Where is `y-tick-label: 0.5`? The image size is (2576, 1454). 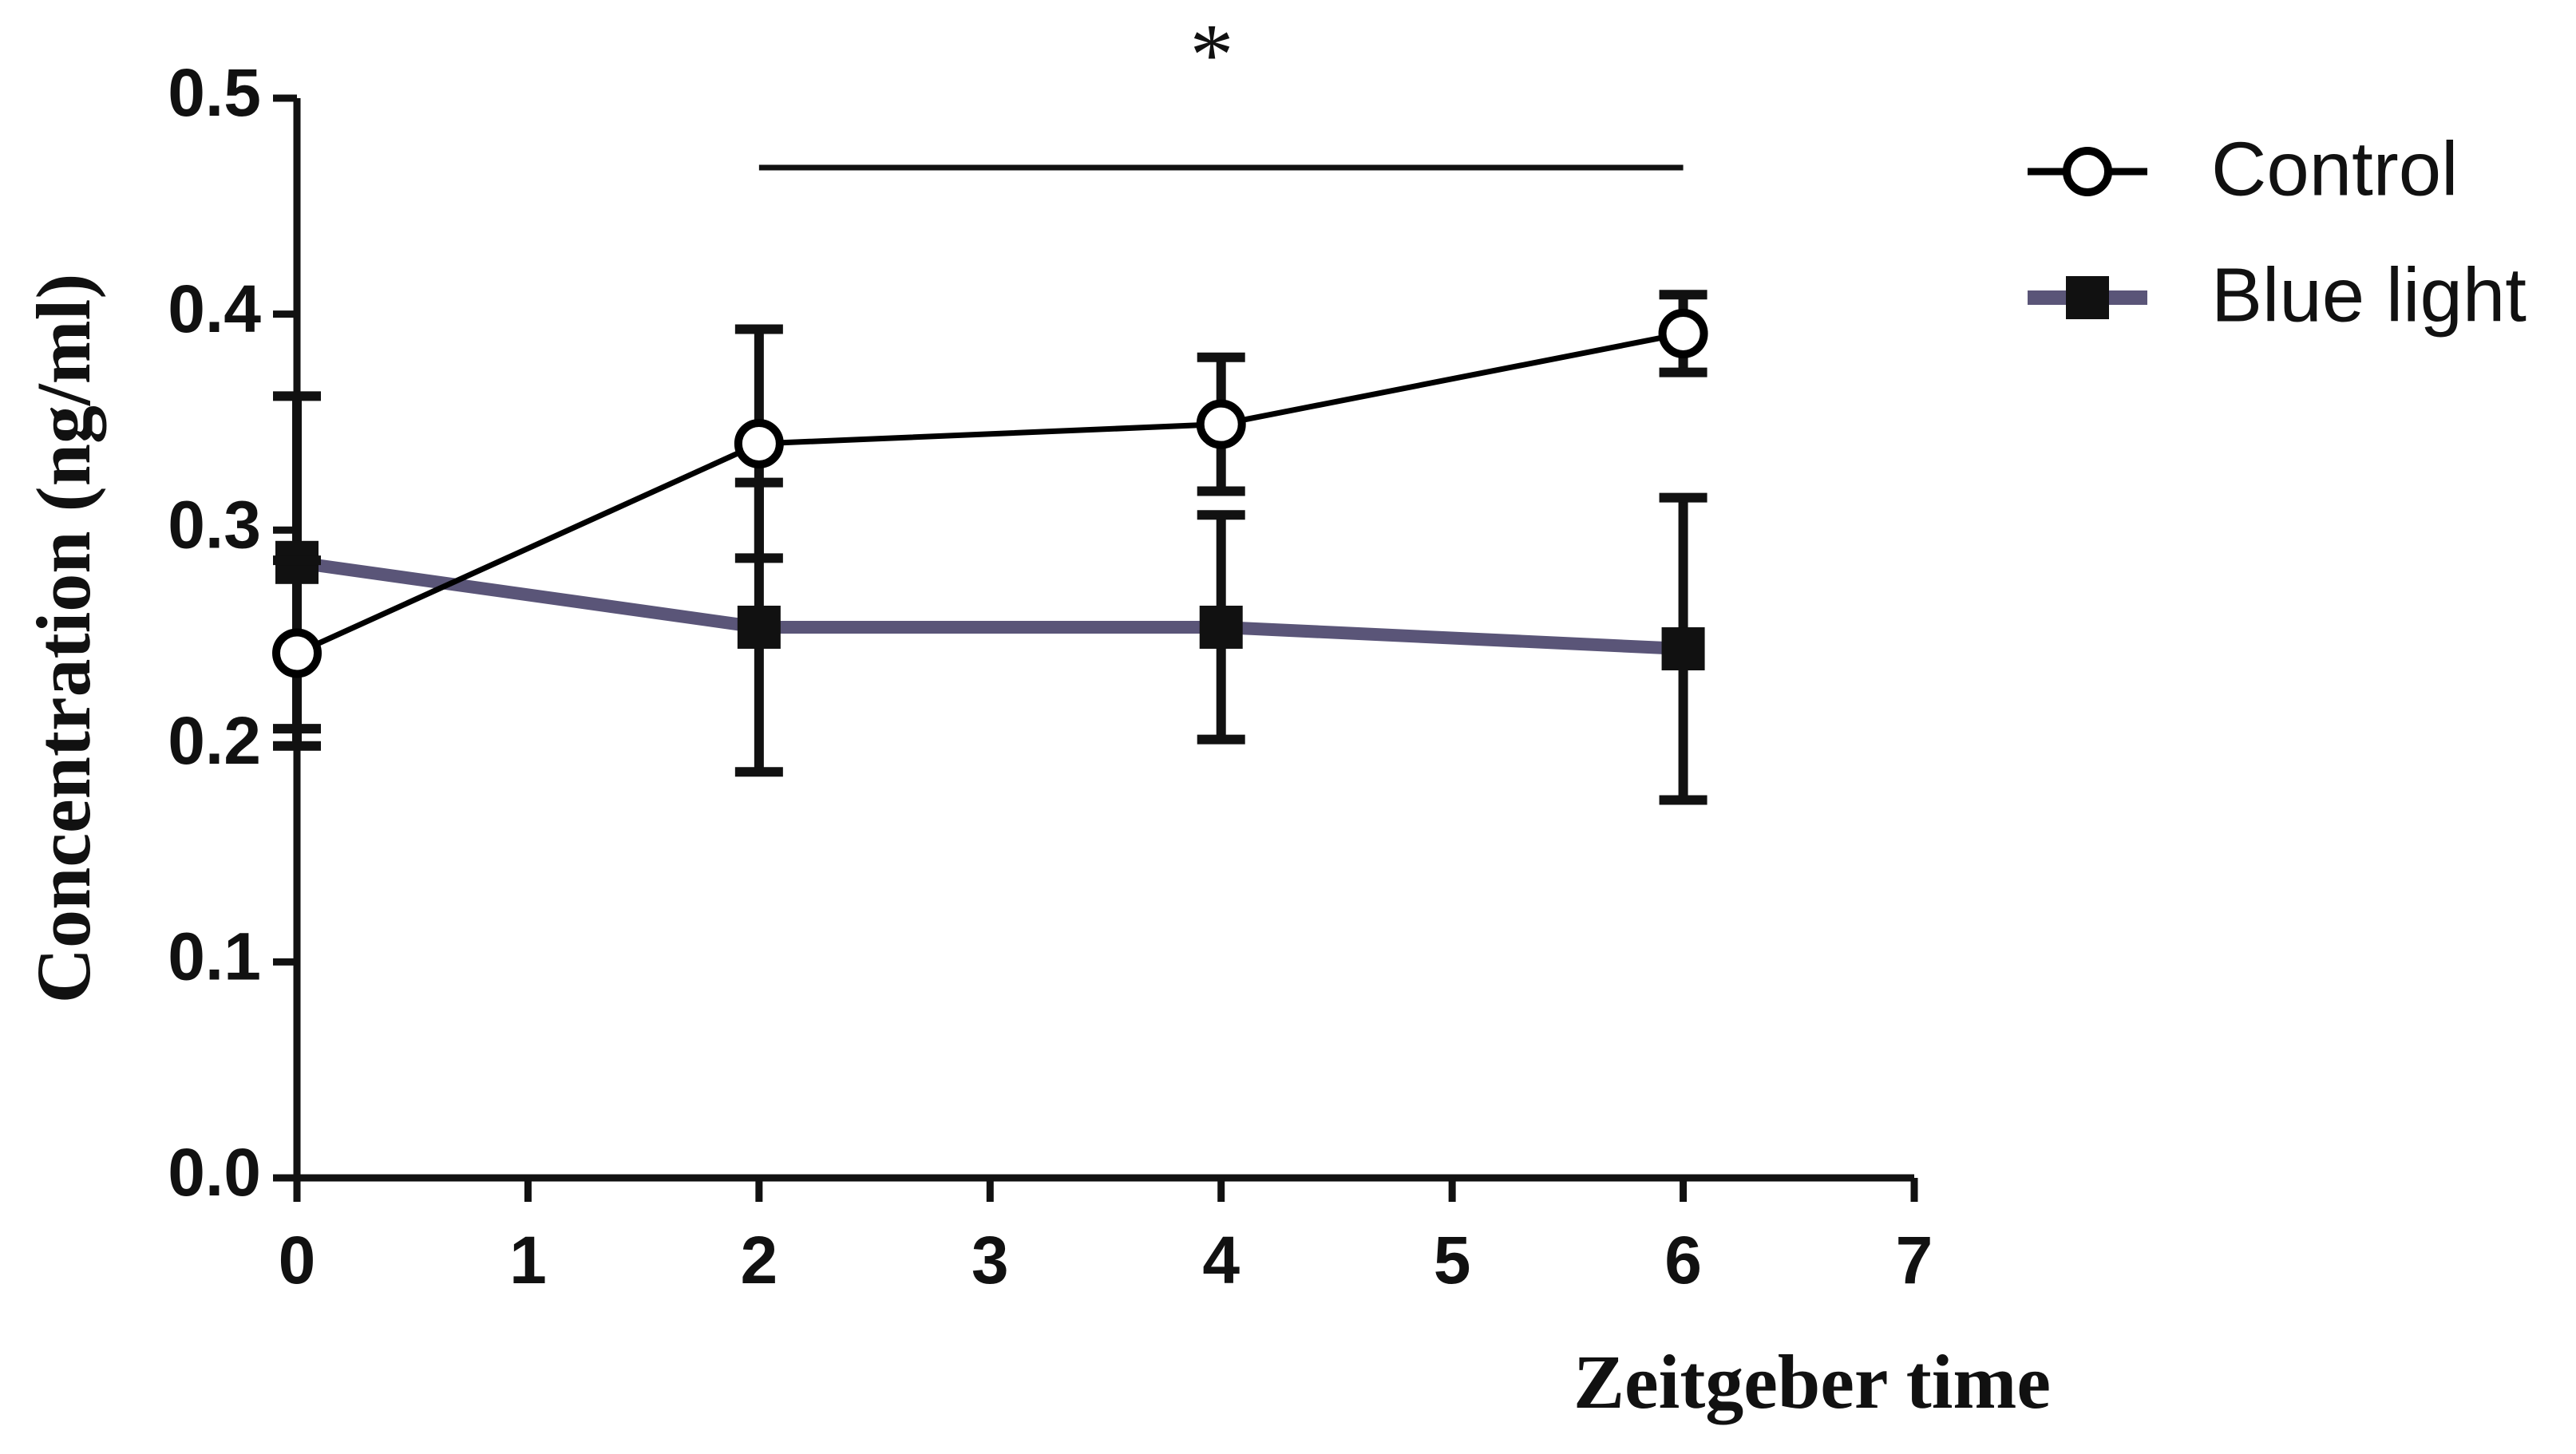
y-tick-label: 0.5 is located at coordinates (215, 92).